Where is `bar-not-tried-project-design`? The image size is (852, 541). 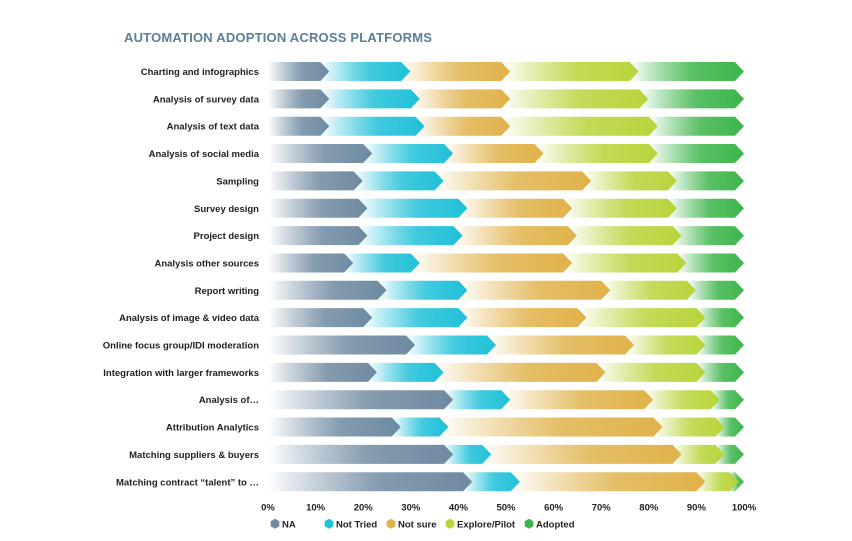
bar-not-tried-project-design is located at coordinates (410, 236).